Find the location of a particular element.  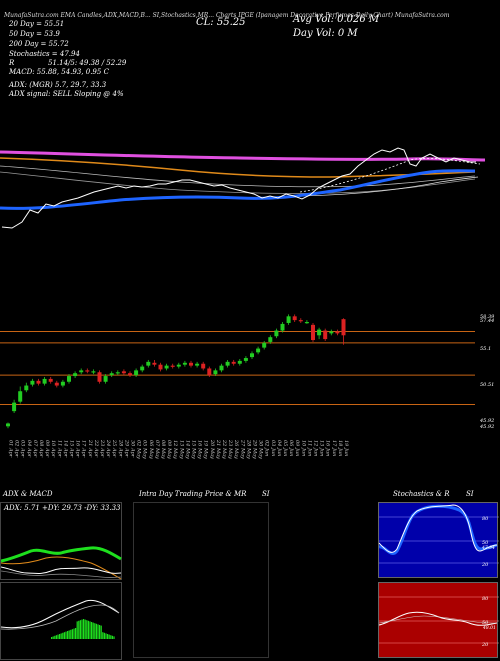

date-tick-label: 28 Apr is located at coordinates (120, 448).